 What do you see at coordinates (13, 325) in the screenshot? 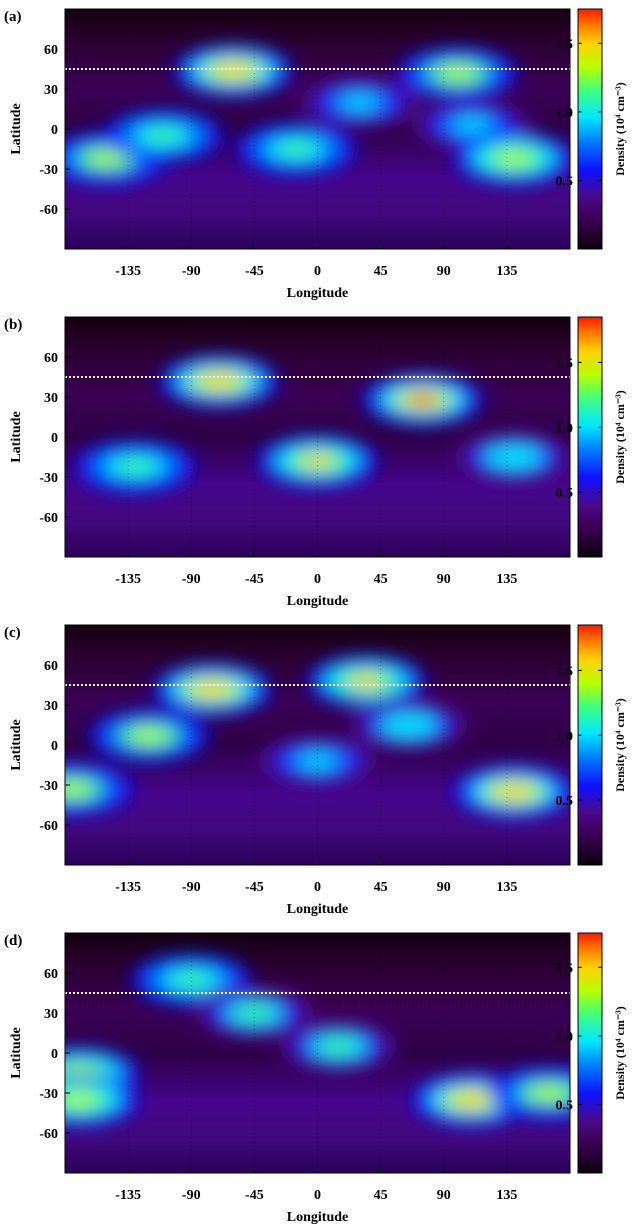
I see `panel-label: (b)` at bounding box center [13, 325].